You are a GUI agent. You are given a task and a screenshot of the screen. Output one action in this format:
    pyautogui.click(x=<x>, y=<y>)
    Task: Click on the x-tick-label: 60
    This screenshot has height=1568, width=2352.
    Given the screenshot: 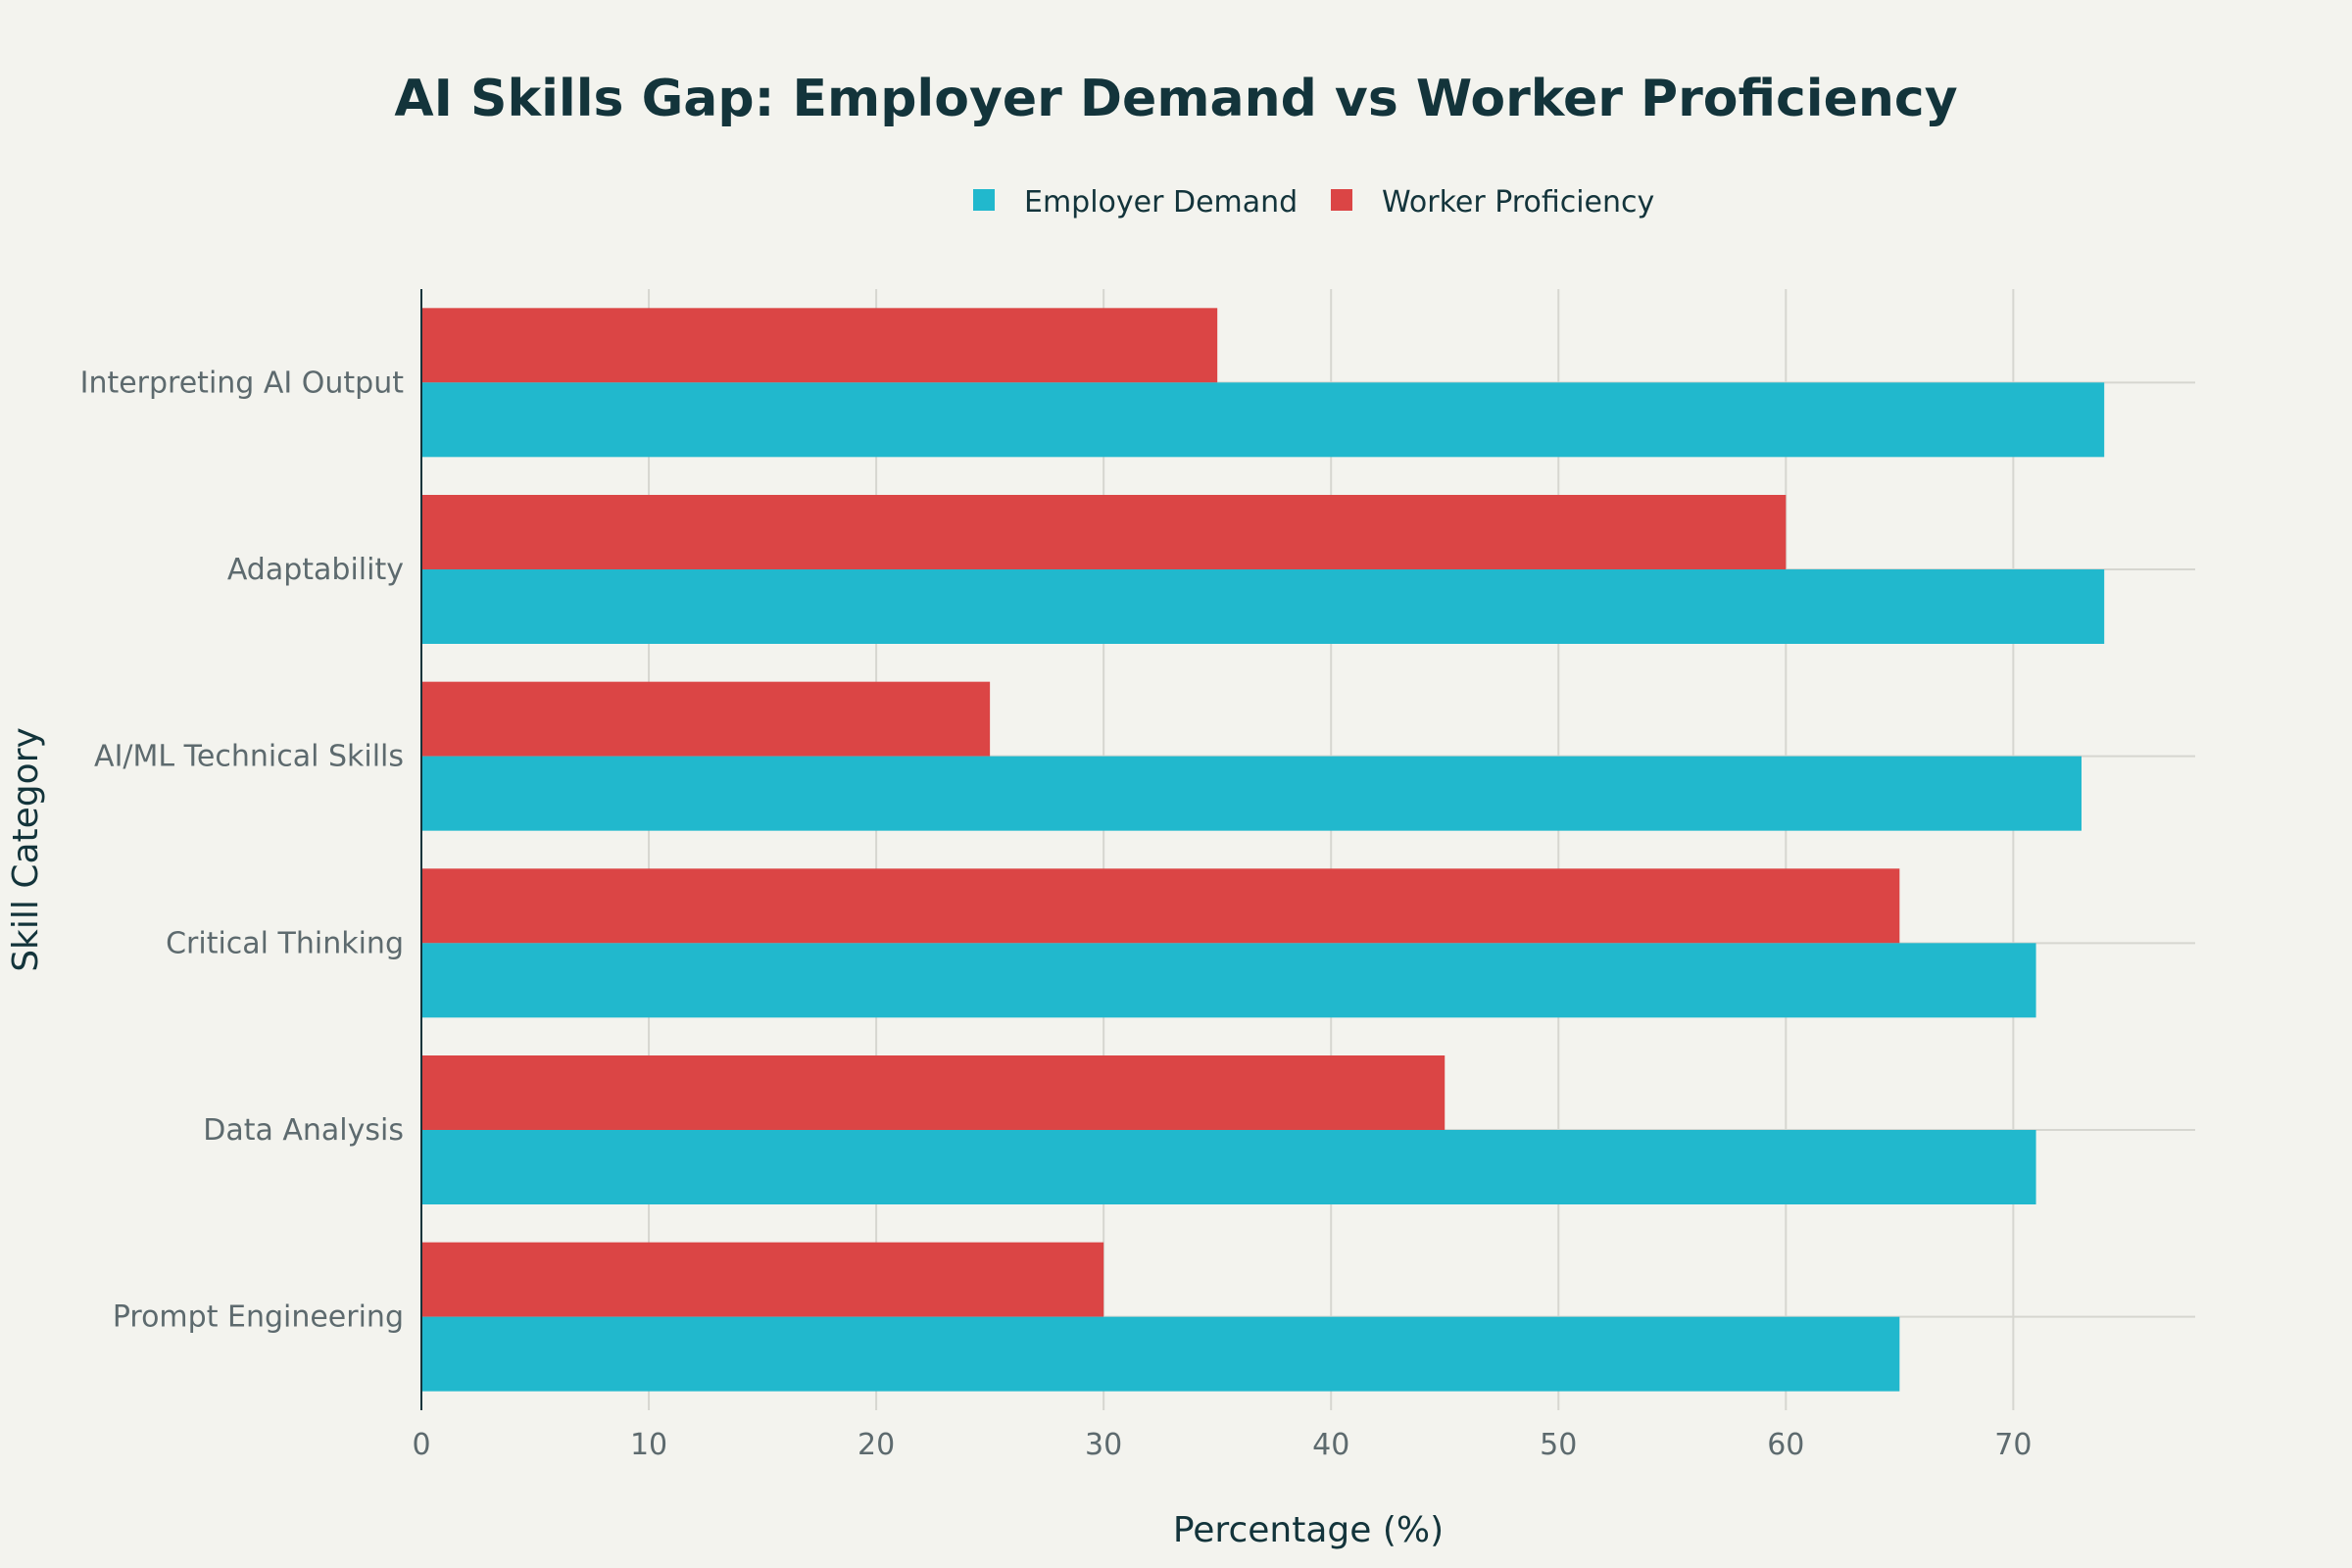 What is the action you would take?
    pyautogui.click(x=1785, y=1445)
    